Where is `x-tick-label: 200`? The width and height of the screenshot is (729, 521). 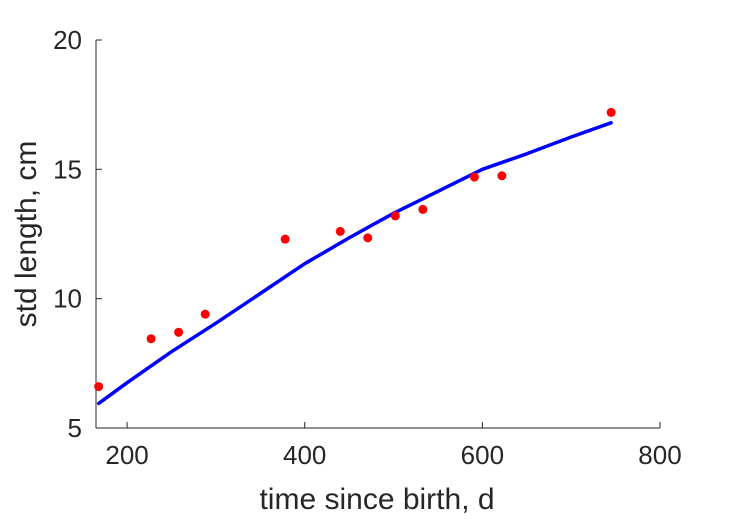 x-tick-label: 200 is located at coordinates (126, 455).